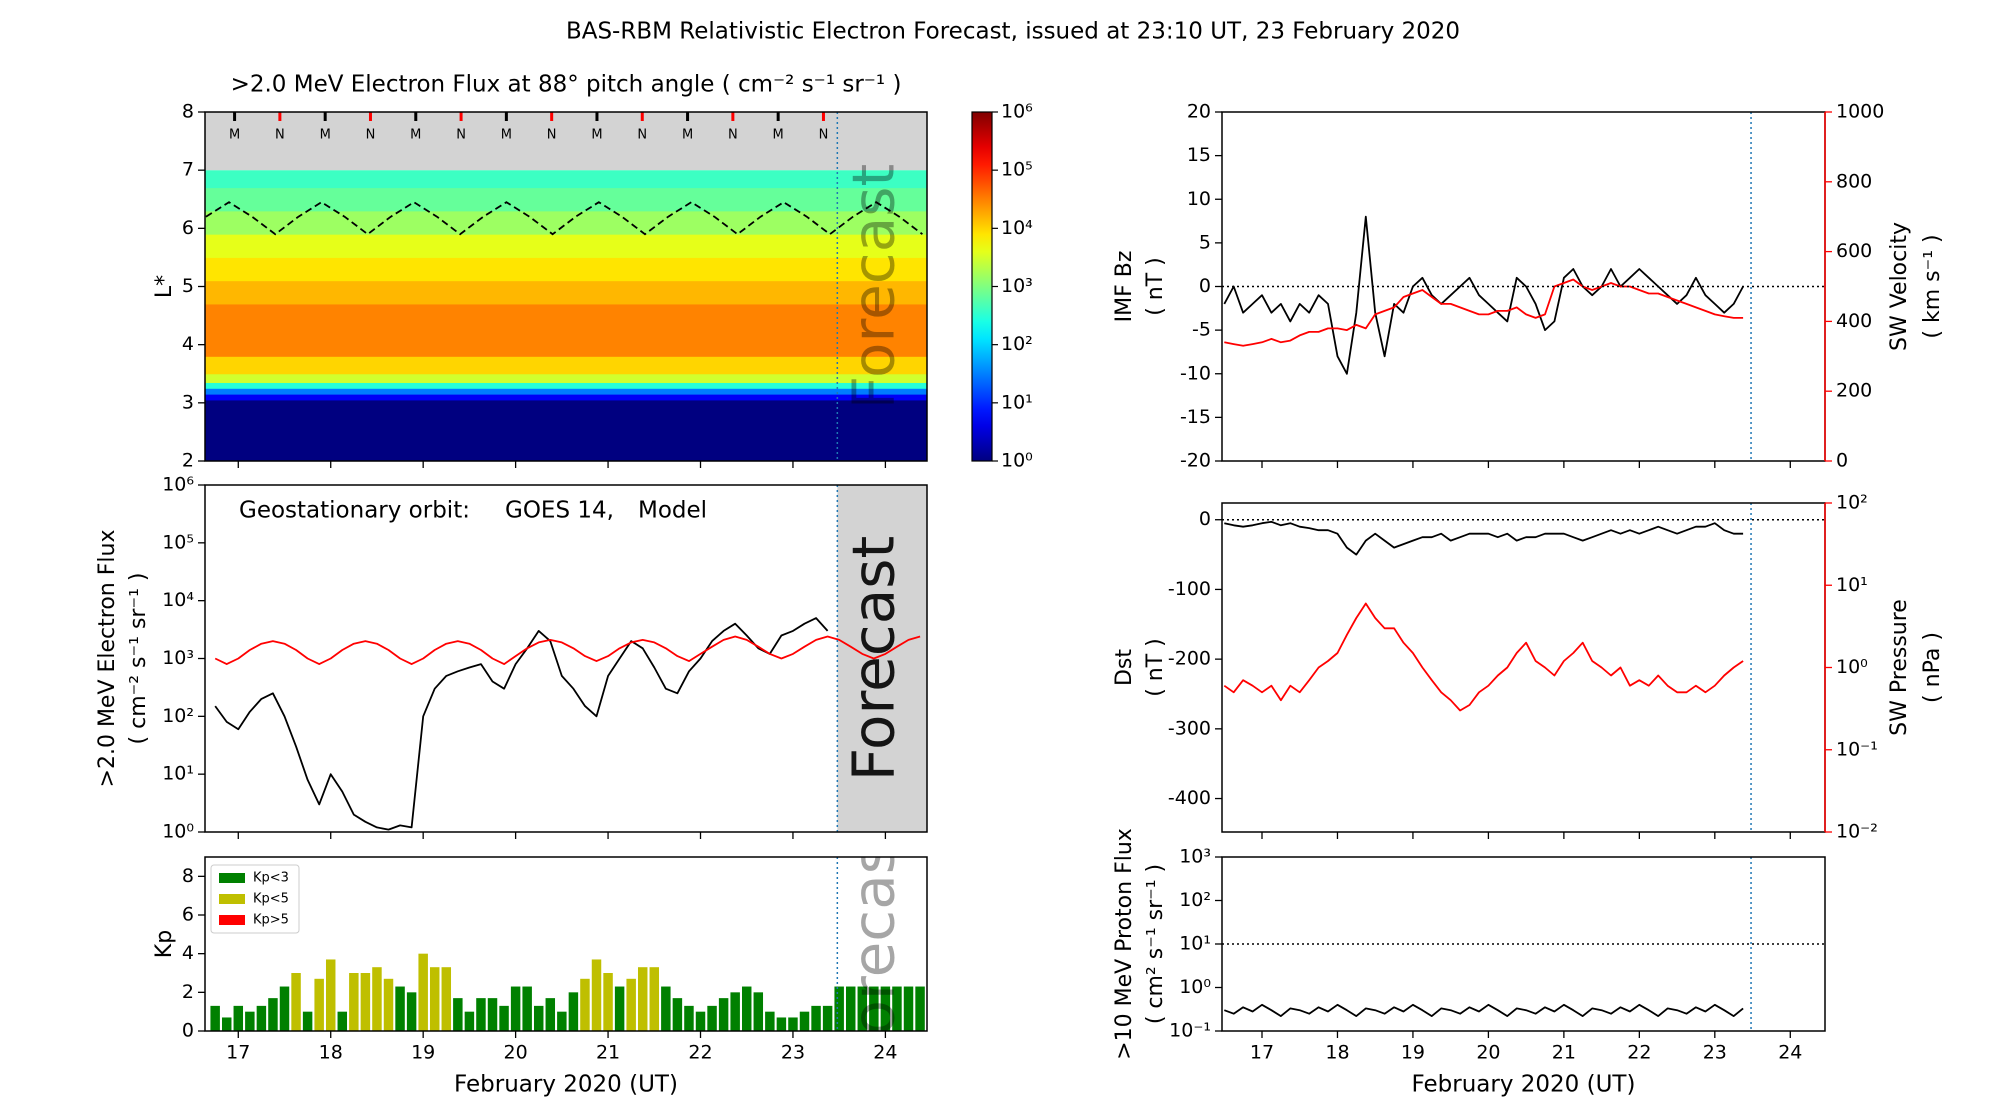 The width and height of the screenshot is (2000, 1100). Describe the element at coordinates (461, 135) in the screenshot. I see `orbit-marker-label: N` at that location.